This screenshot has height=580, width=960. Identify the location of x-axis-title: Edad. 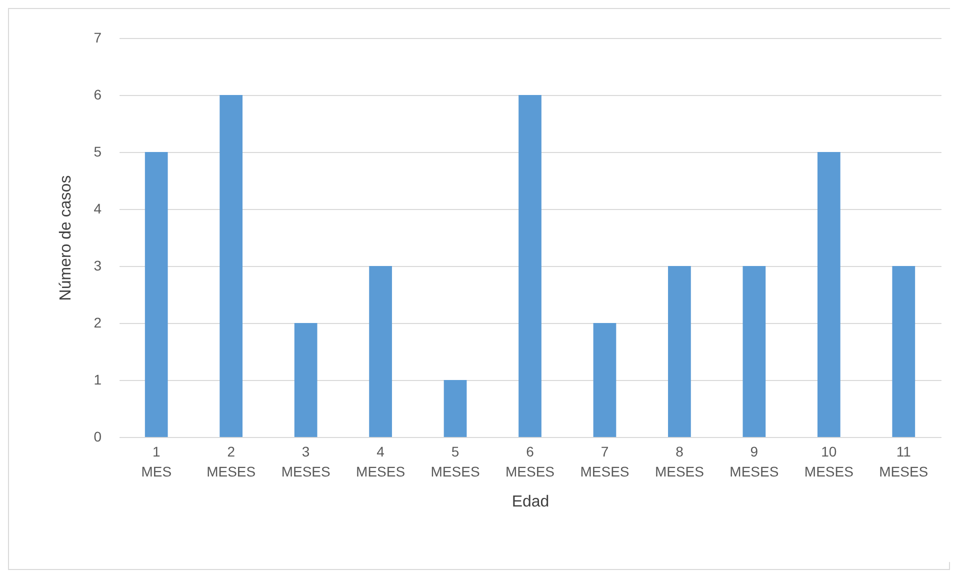
(531, 502).